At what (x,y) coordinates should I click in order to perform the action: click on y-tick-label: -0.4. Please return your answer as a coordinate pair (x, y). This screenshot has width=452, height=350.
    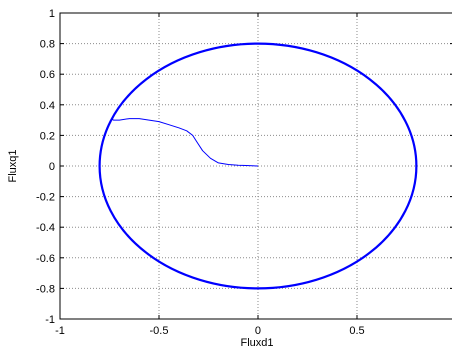
    Looking at the image, I should click on (45, 228).